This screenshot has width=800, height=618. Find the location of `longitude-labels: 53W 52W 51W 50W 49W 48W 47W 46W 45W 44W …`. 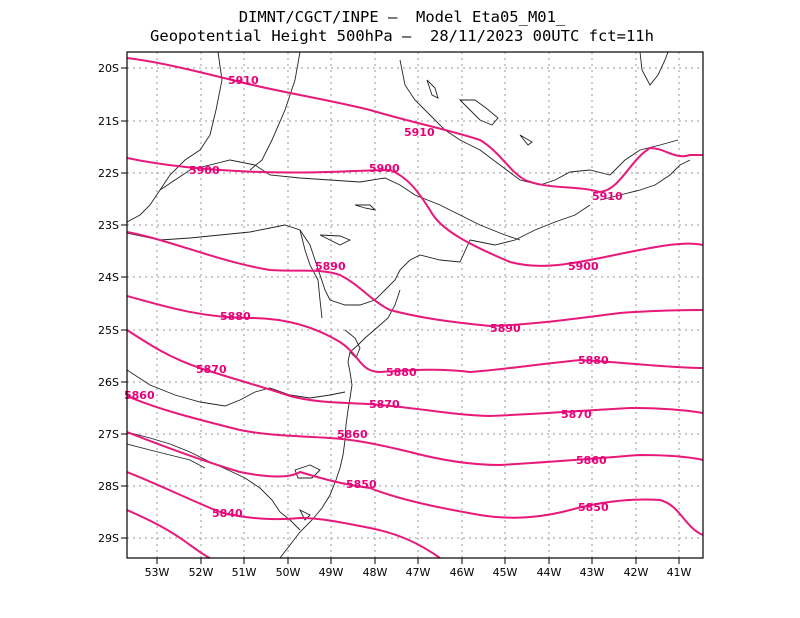

longitude-labels: 53W 52W 51W 50W 49W 48W 47W 46W 45W 44W … is located at coordinates (418, 572).